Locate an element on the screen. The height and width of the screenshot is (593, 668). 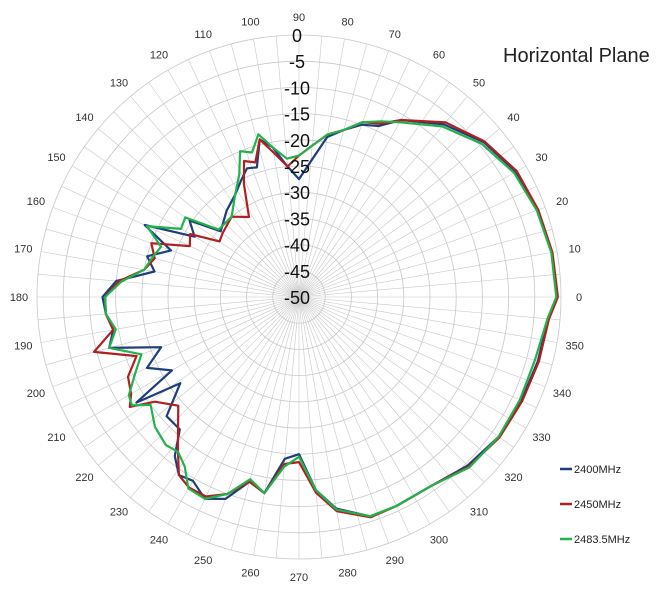
angle-tick-label: 320 is located at coordinates (513, 478).